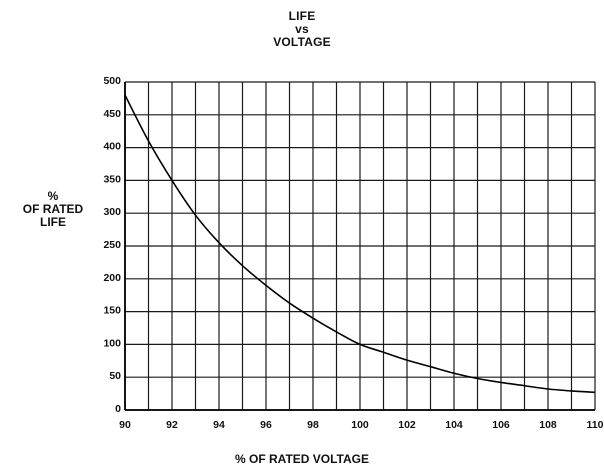 Image resolution: width=604 pixels, height=471 pixels. I want to click on y-tick-label: 300, so click(112, 212).